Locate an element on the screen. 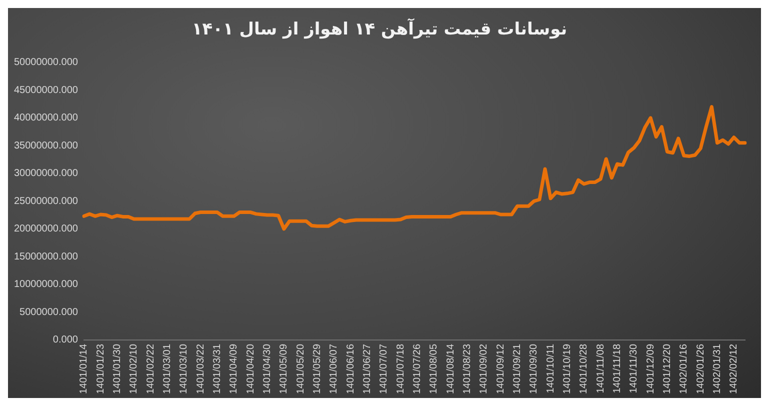 The height and width of the screenshot is (406, 769). x-tick-label: 1401/07/07 is located at coordinates (384, 369).